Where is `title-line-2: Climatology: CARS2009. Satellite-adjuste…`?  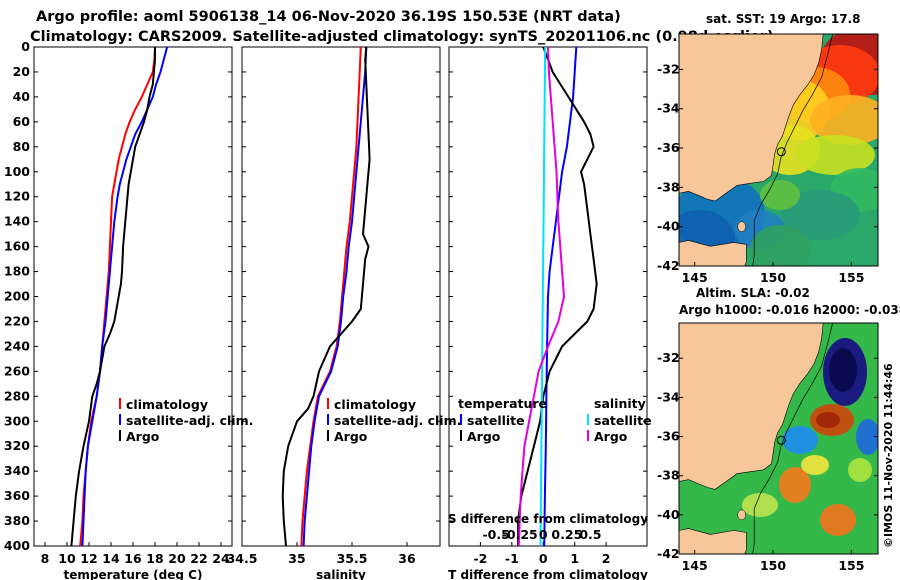 title-line-2: Climatology: CARS2009. Satellite-adjuste… is located at coordinates (402, 37).